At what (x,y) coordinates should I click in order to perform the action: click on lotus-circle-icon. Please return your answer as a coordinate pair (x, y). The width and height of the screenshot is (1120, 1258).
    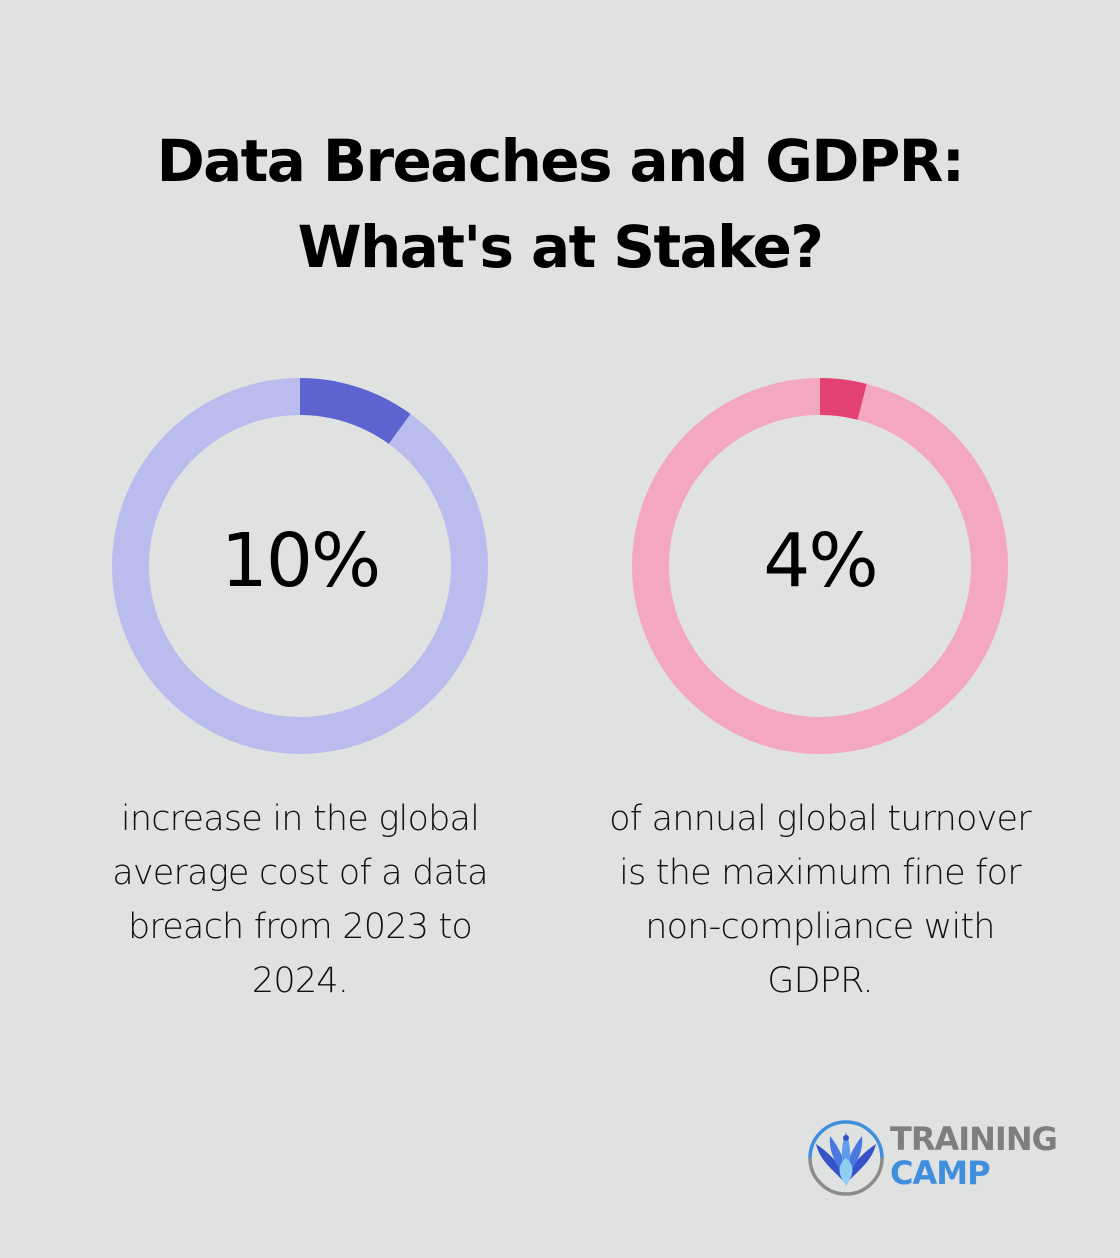
    Looking at the image, I should click on (846, 1158).